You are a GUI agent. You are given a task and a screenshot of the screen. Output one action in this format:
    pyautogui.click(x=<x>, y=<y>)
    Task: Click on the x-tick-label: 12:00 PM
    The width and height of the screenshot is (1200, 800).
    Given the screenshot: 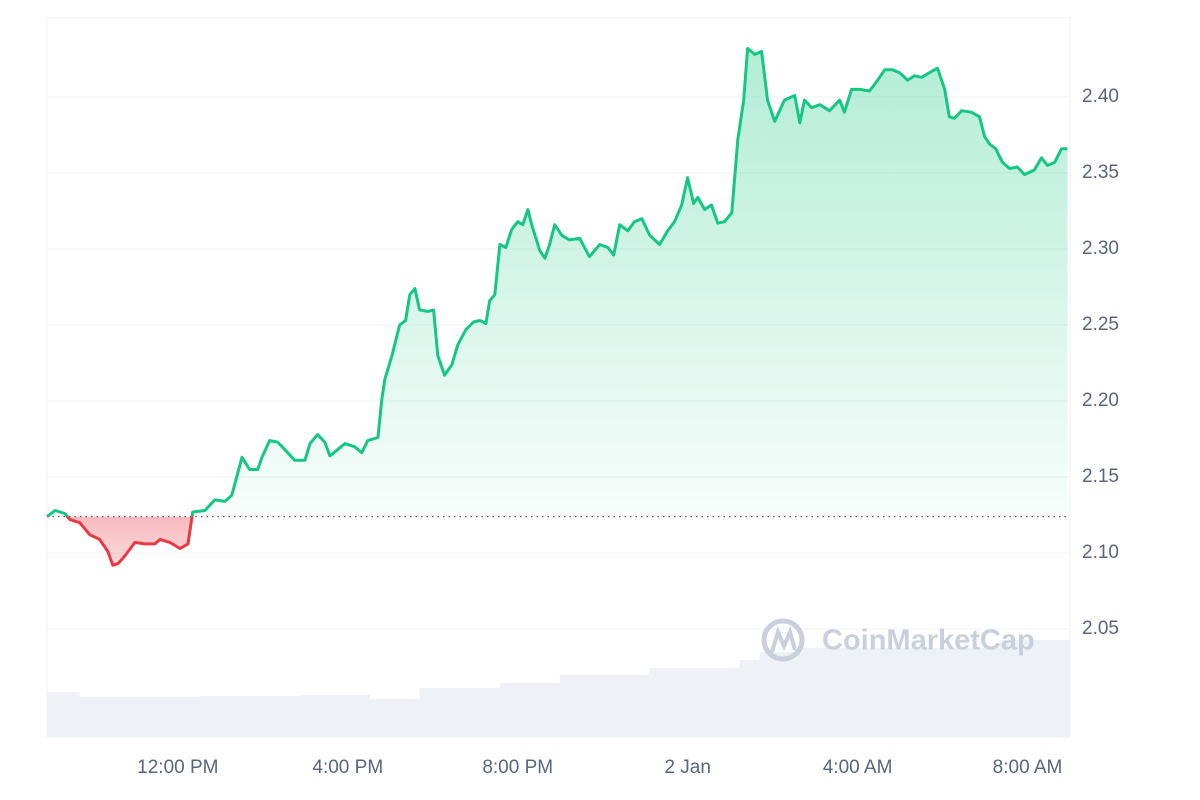 What is the action you would take?
    pyautogui.click(x=177, y=767)
    